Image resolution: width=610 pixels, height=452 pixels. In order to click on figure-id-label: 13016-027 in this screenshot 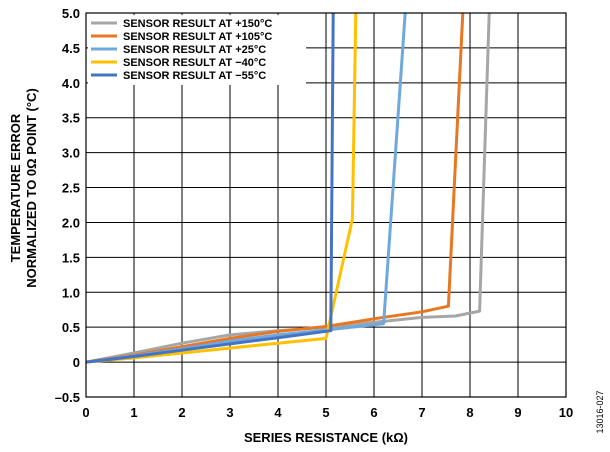, I will do `click(600, 411)`.